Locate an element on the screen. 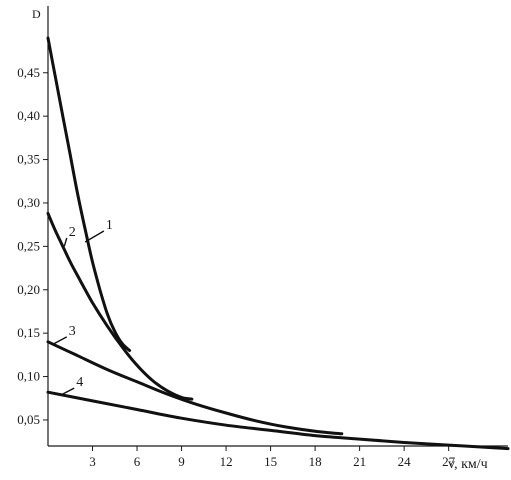 Image resolution: width=511 pixels, height=480 pixels. x-axis-label: v, км/ч is located at coordinates (468, 464).